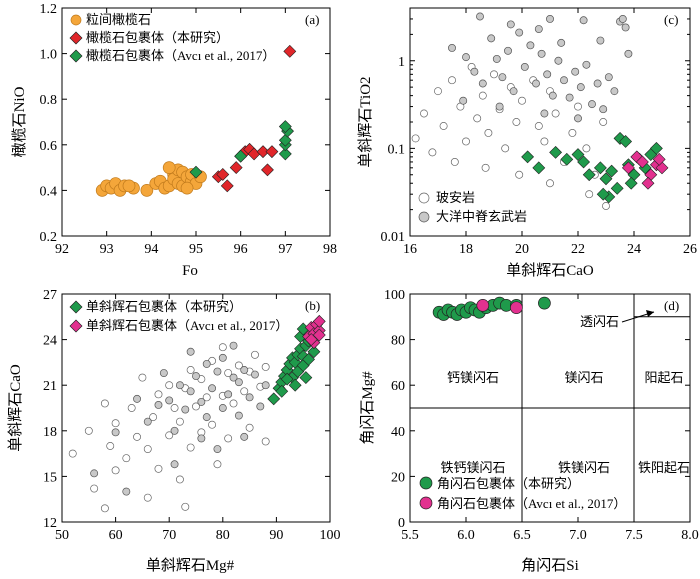 The image size is (700, 579). I want to click on x-tick-label: 96, so click(241, 249).